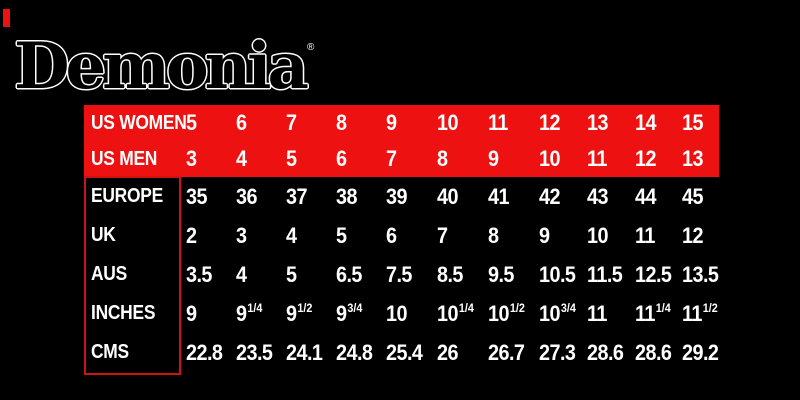 This screenshot has width=800, height=400. Describe the element at coordinates (645, 196) in the screenshot. I see `size-cell: 44` at that location.